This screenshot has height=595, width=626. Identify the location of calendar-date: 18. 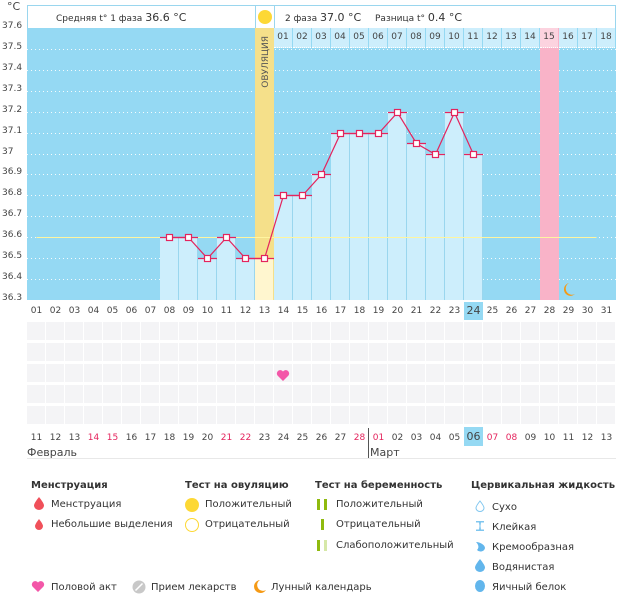
(169, 438).